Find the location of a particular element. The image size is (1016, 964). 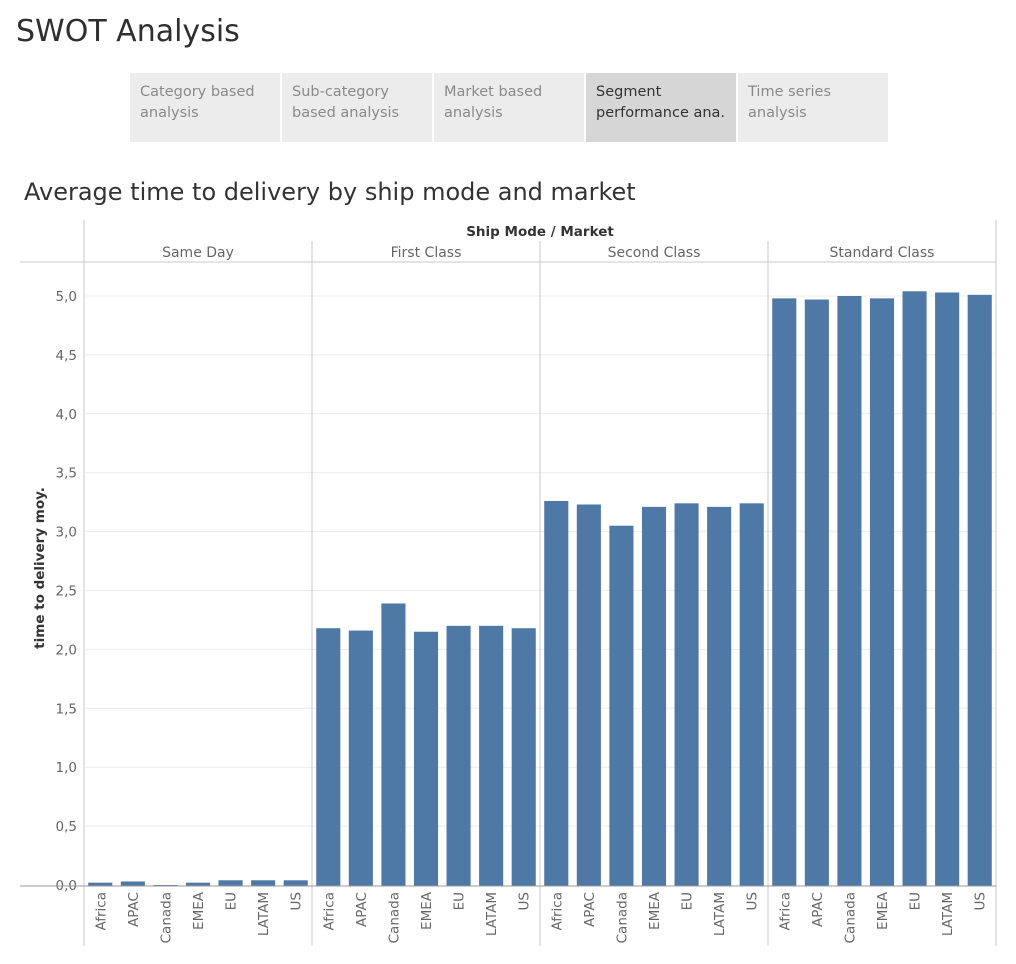

bar-second-class-emea is located at coordinates (654, 696).